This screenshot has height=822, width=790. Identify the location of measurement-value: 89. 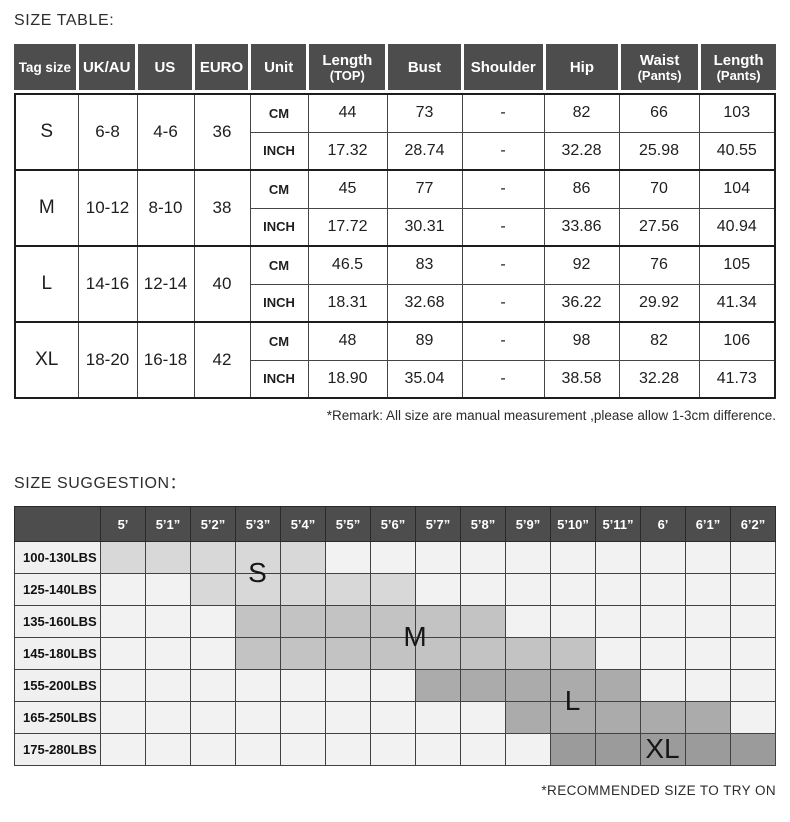
(424, 341).